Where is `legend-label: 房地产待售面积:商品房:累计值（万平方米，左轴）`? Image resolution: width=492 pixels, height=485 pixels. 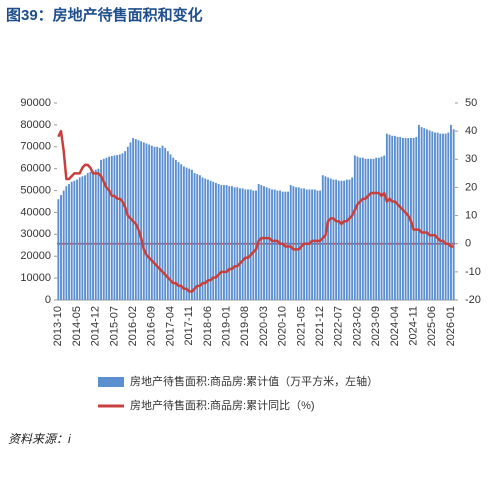 legend-label: 房地产待售面积:商品房:累计值（万平方米，左轴） is located at coordinates (254, 381).